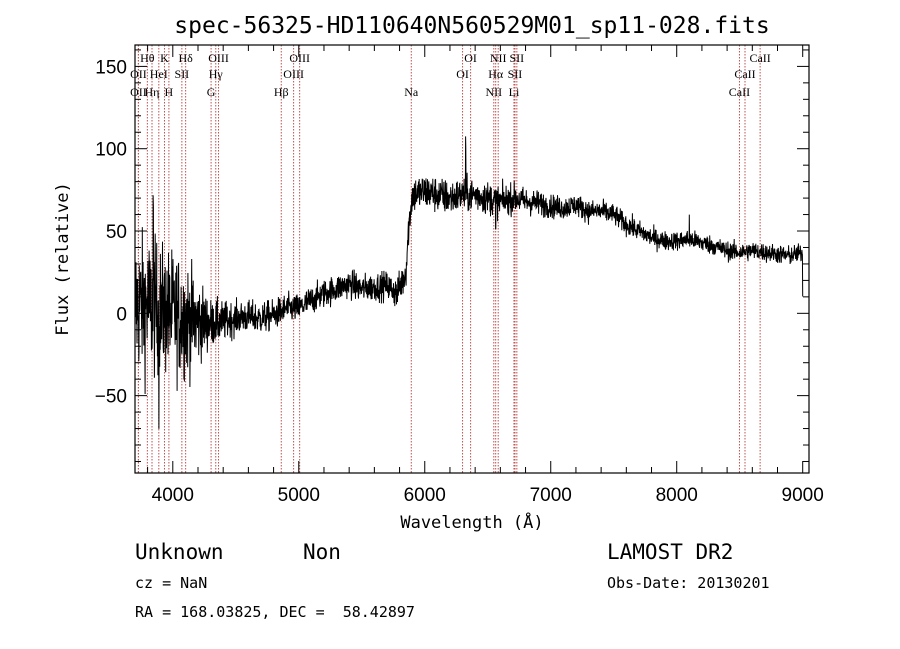 Image resolution: width=900 pixels, height=649 pixels. I want to click on spectral-line-label: Na, so click(411, 92).